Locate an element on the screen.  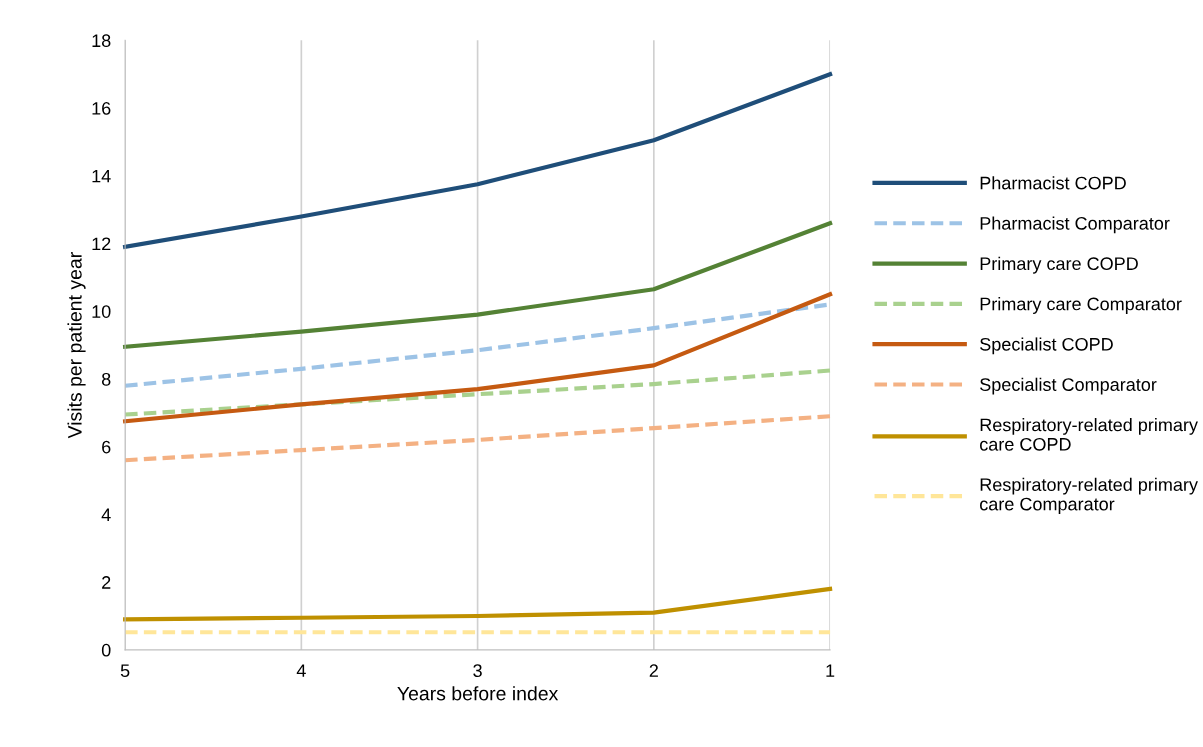
legend-label: Pharmacist Comparator is located at coordinates (1075, 225).